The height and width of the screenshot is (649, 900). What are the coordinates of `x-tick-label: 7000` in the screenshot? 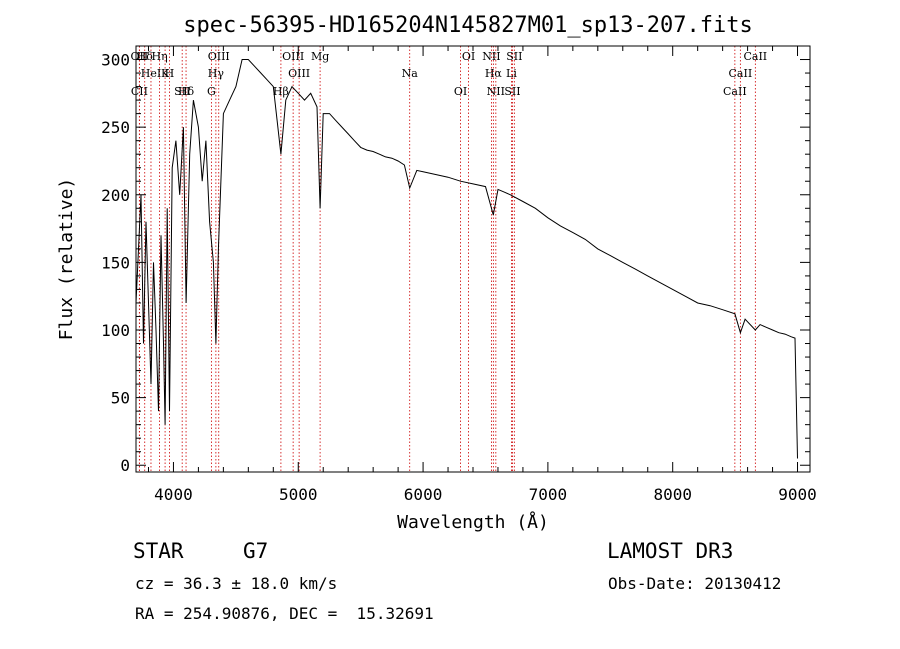 It's located at (548, 494).